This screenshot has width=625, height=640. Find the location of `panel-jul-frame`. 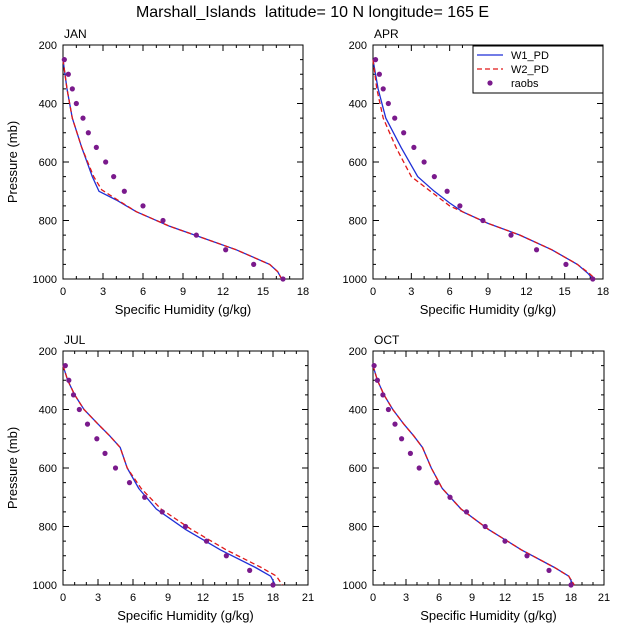

panel-jul-frame is located at coordinates (185, 468).